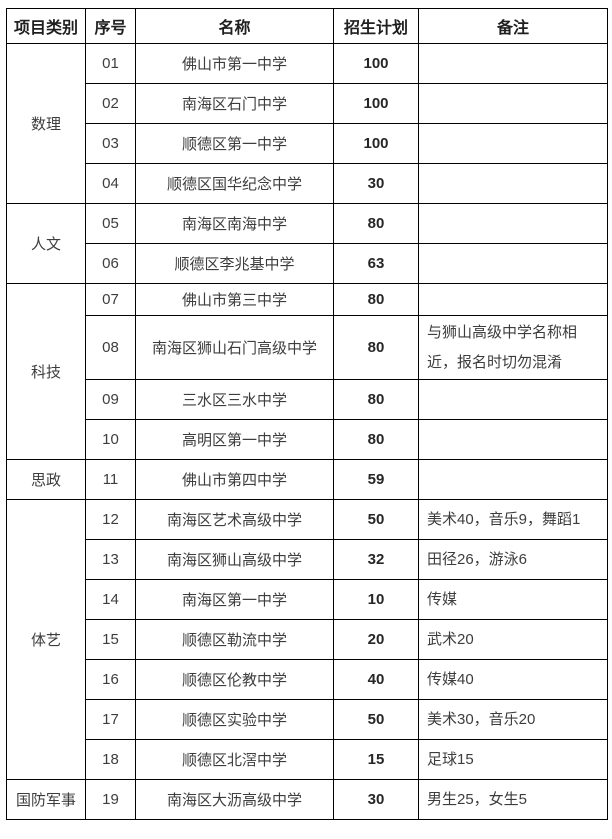  What do you see at coordinates (110, 223) in the screenshot?
I see `row-no: 05` at bounding box center [110, 223].